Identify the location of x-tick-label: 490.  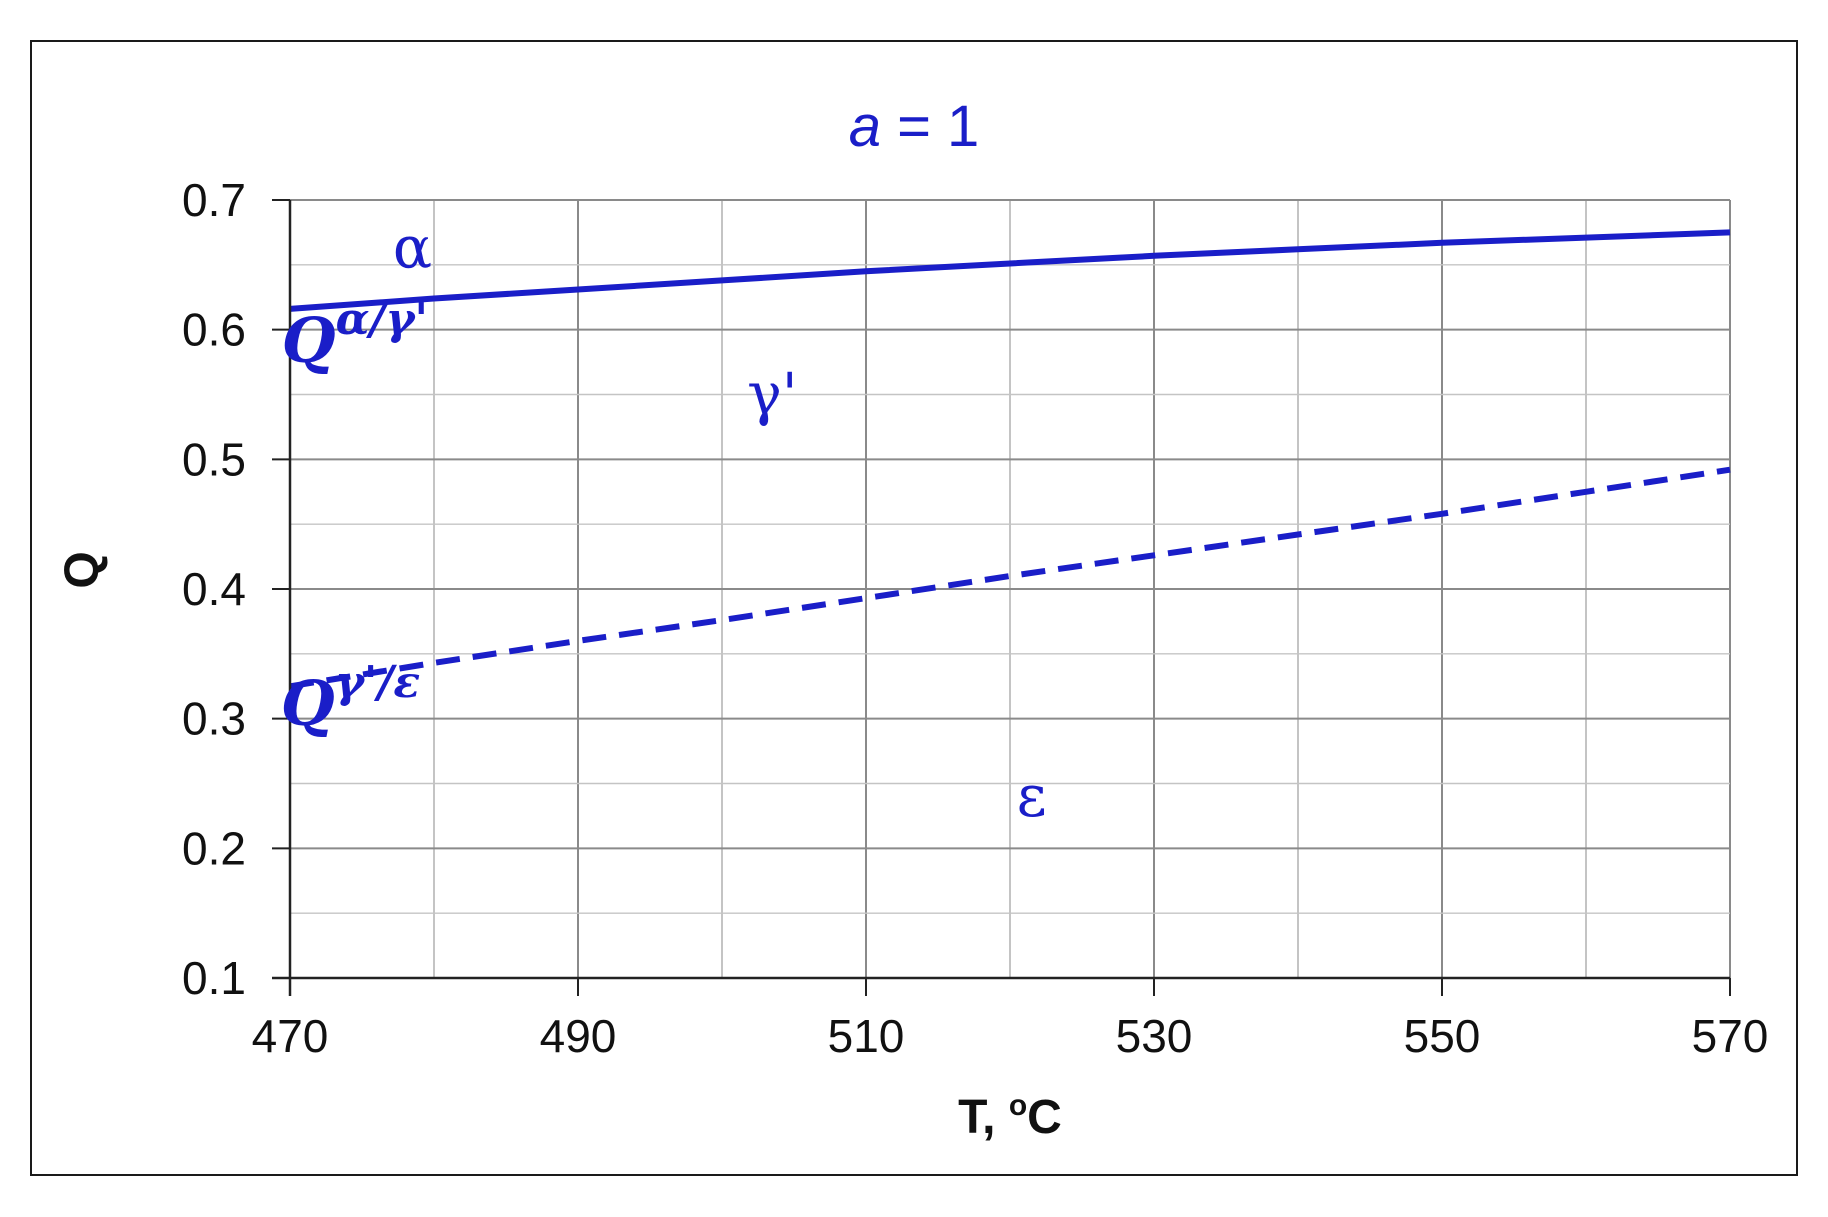
(578, 1036).